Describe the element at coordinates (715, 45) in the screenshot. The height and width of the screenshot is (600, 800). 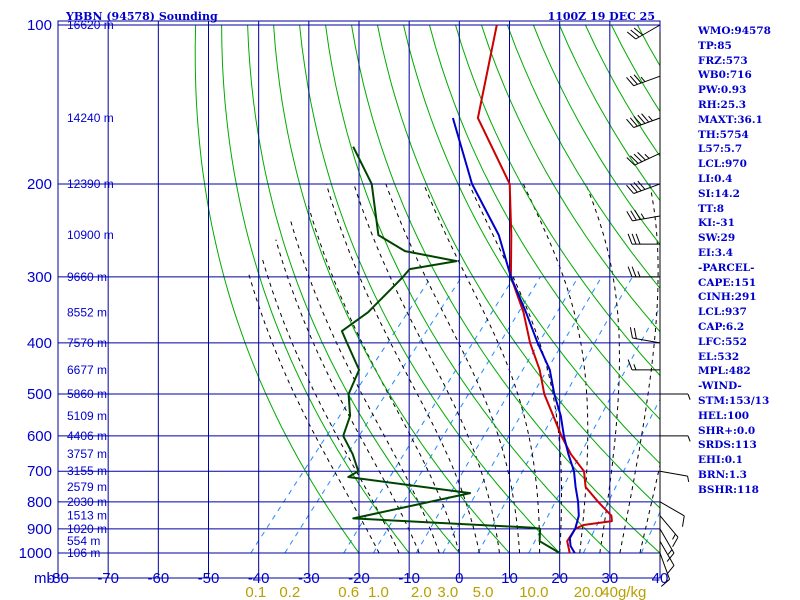
I see `index-item: TP:85` at that location.